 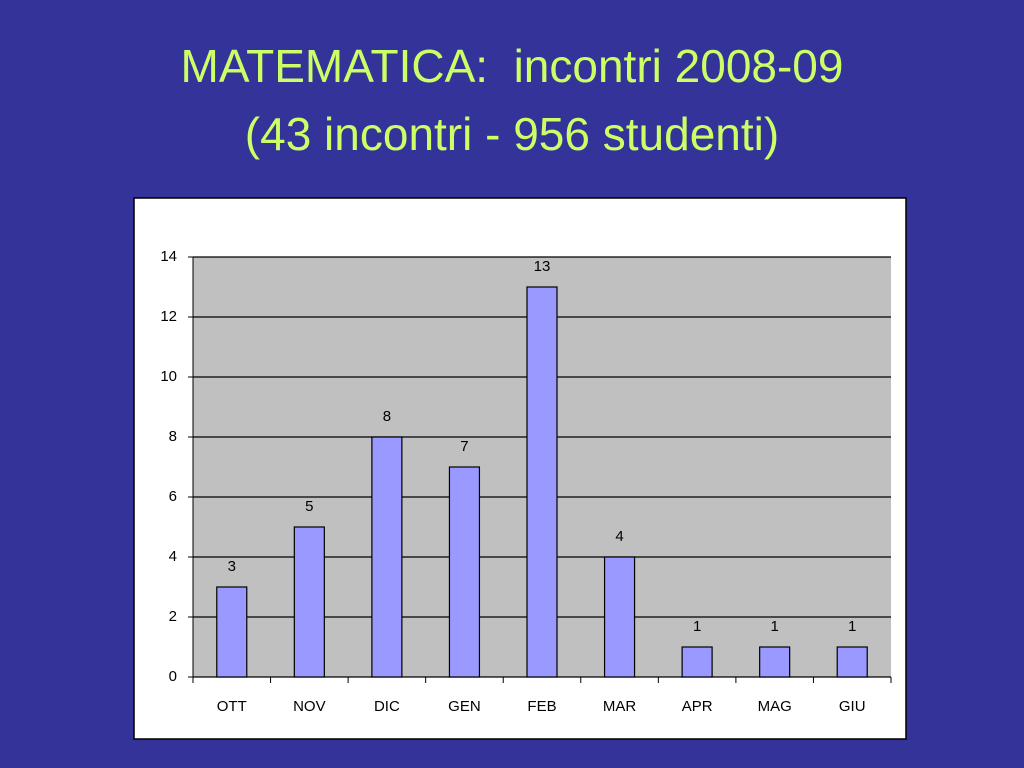 I want to click on x-tick-label: DIC, so click(x=387, y=706).